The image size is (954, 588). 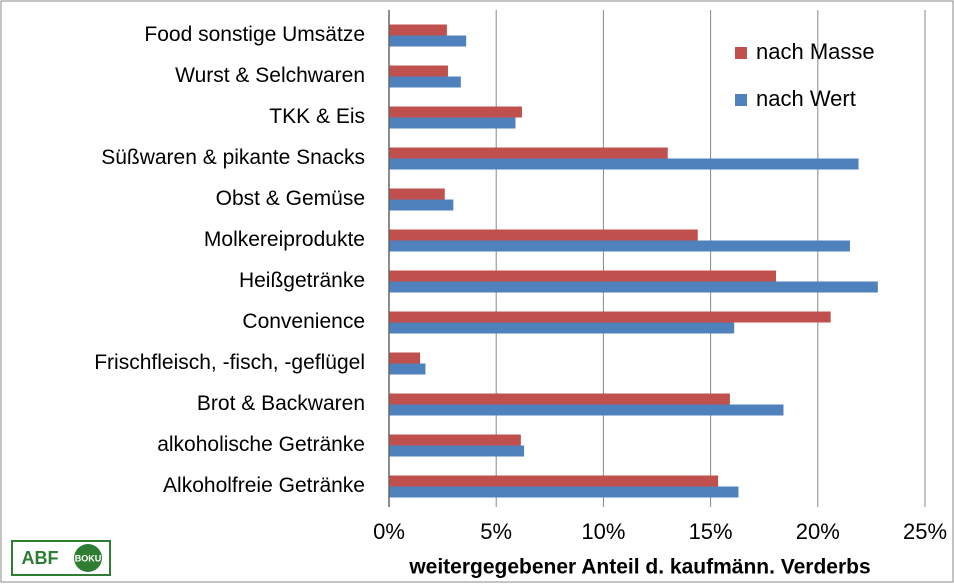 What do you see at coordinates (496, 531) in the screenshot?
I see `x-tick-label: 5%` at bounding box center [496, 531].